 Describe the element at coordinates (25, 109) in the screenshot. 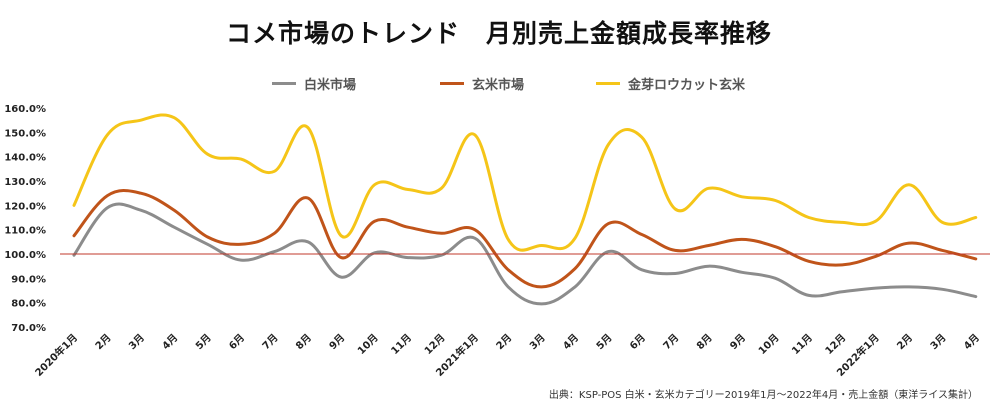

I see `y-tick-label: 160.0%` at that location.